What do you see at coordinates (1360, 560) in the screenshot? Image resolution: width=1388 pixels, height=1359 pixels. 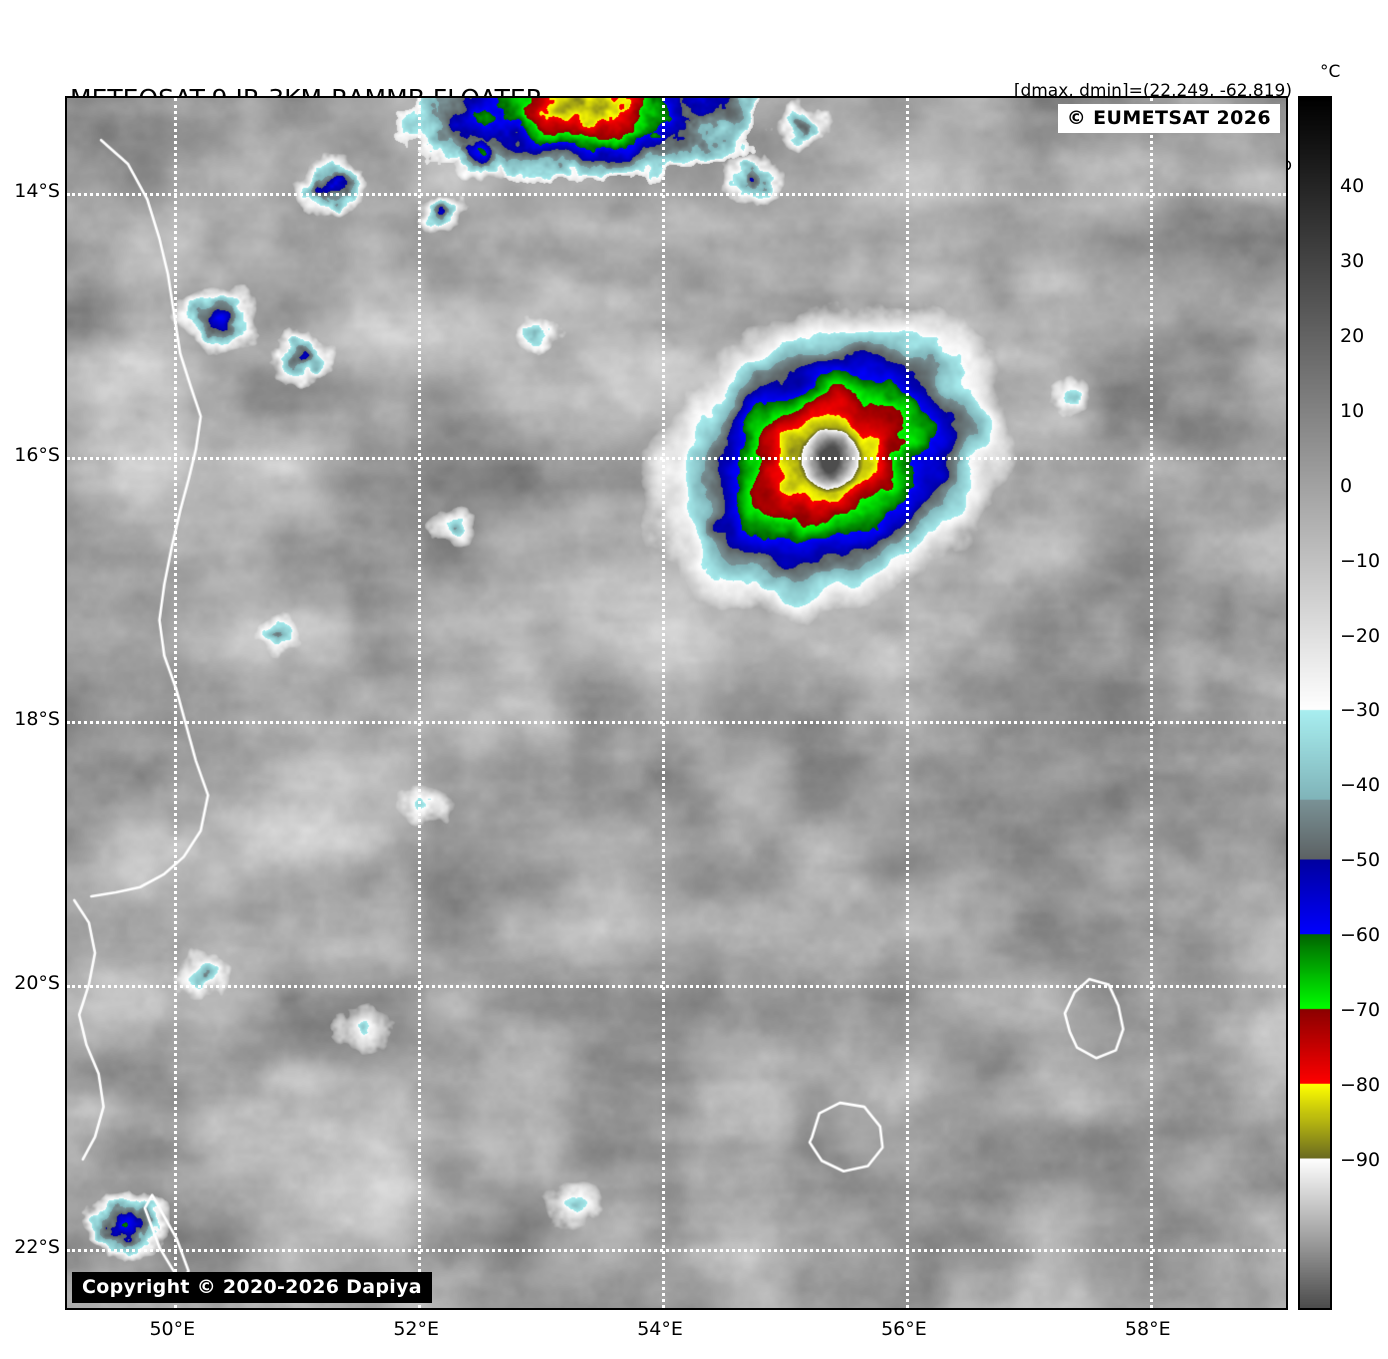 I see `colorbar-tick--10: −10` at bounding box center [1360, 560].